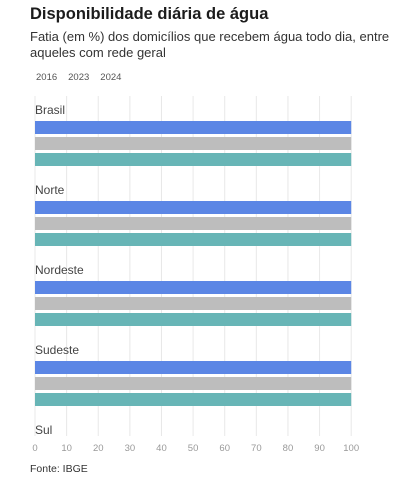 The image size is (408, 492). I want to click on x-tick-label-20: 20, so click(98, 448).